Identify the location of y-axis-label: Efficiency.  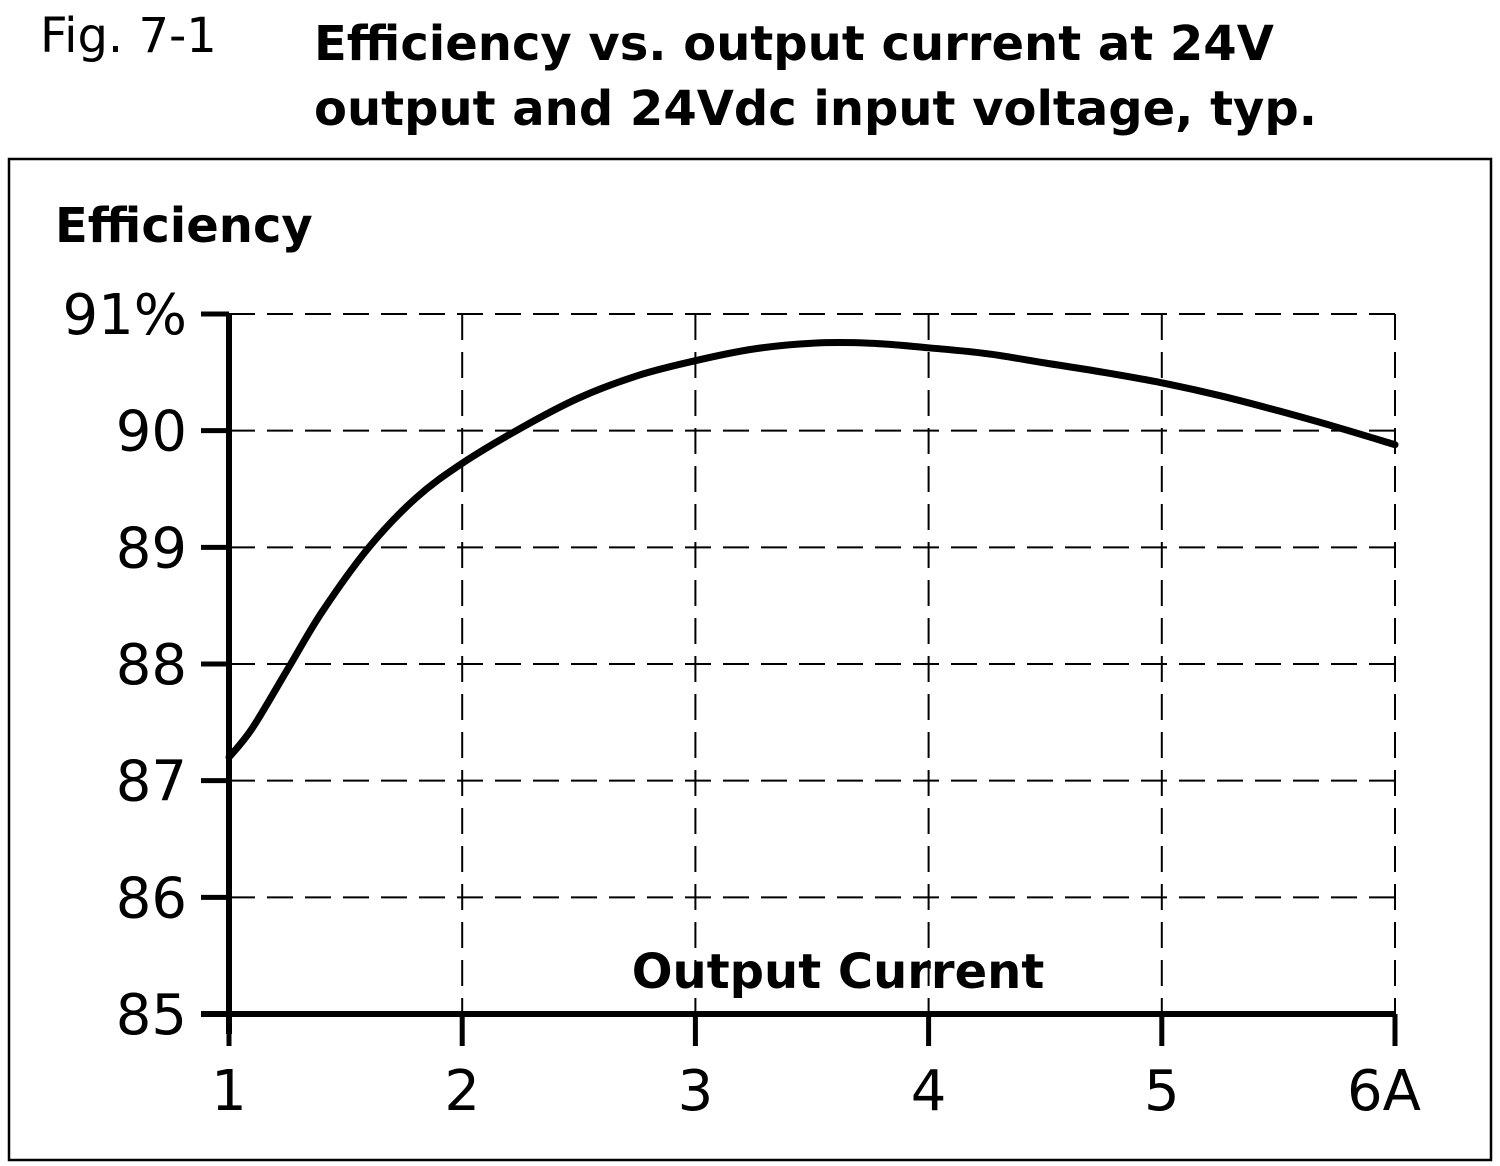
(184, 226).